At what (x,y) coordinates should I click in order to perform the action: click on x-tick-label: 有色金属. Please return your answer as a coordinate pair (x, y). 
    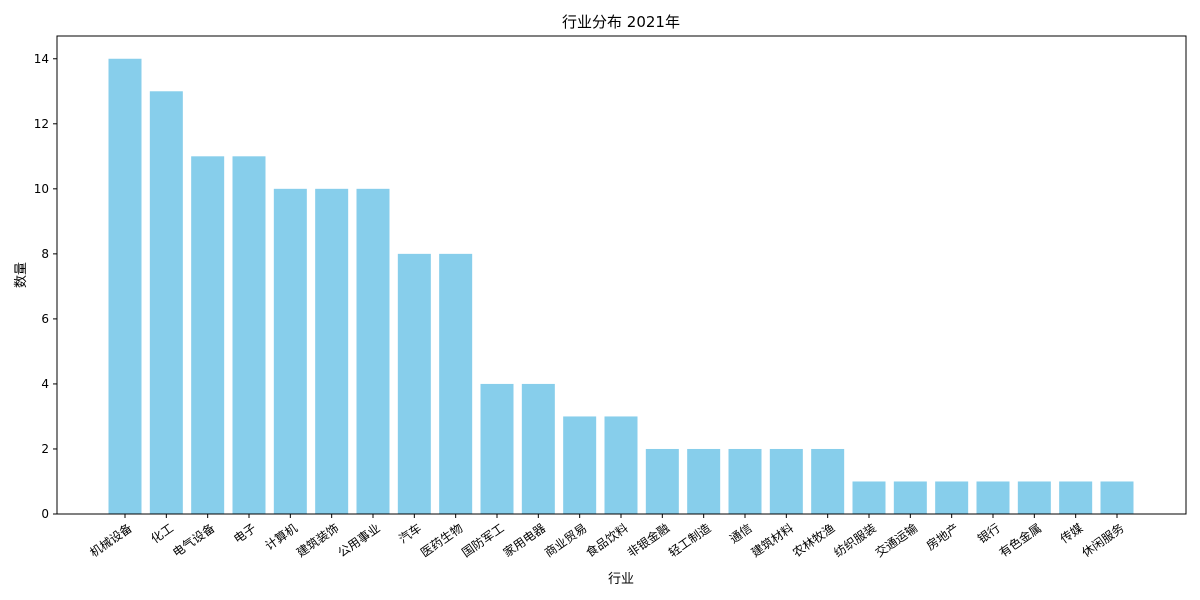
    Looking at the image, I should click on (1020, 540).